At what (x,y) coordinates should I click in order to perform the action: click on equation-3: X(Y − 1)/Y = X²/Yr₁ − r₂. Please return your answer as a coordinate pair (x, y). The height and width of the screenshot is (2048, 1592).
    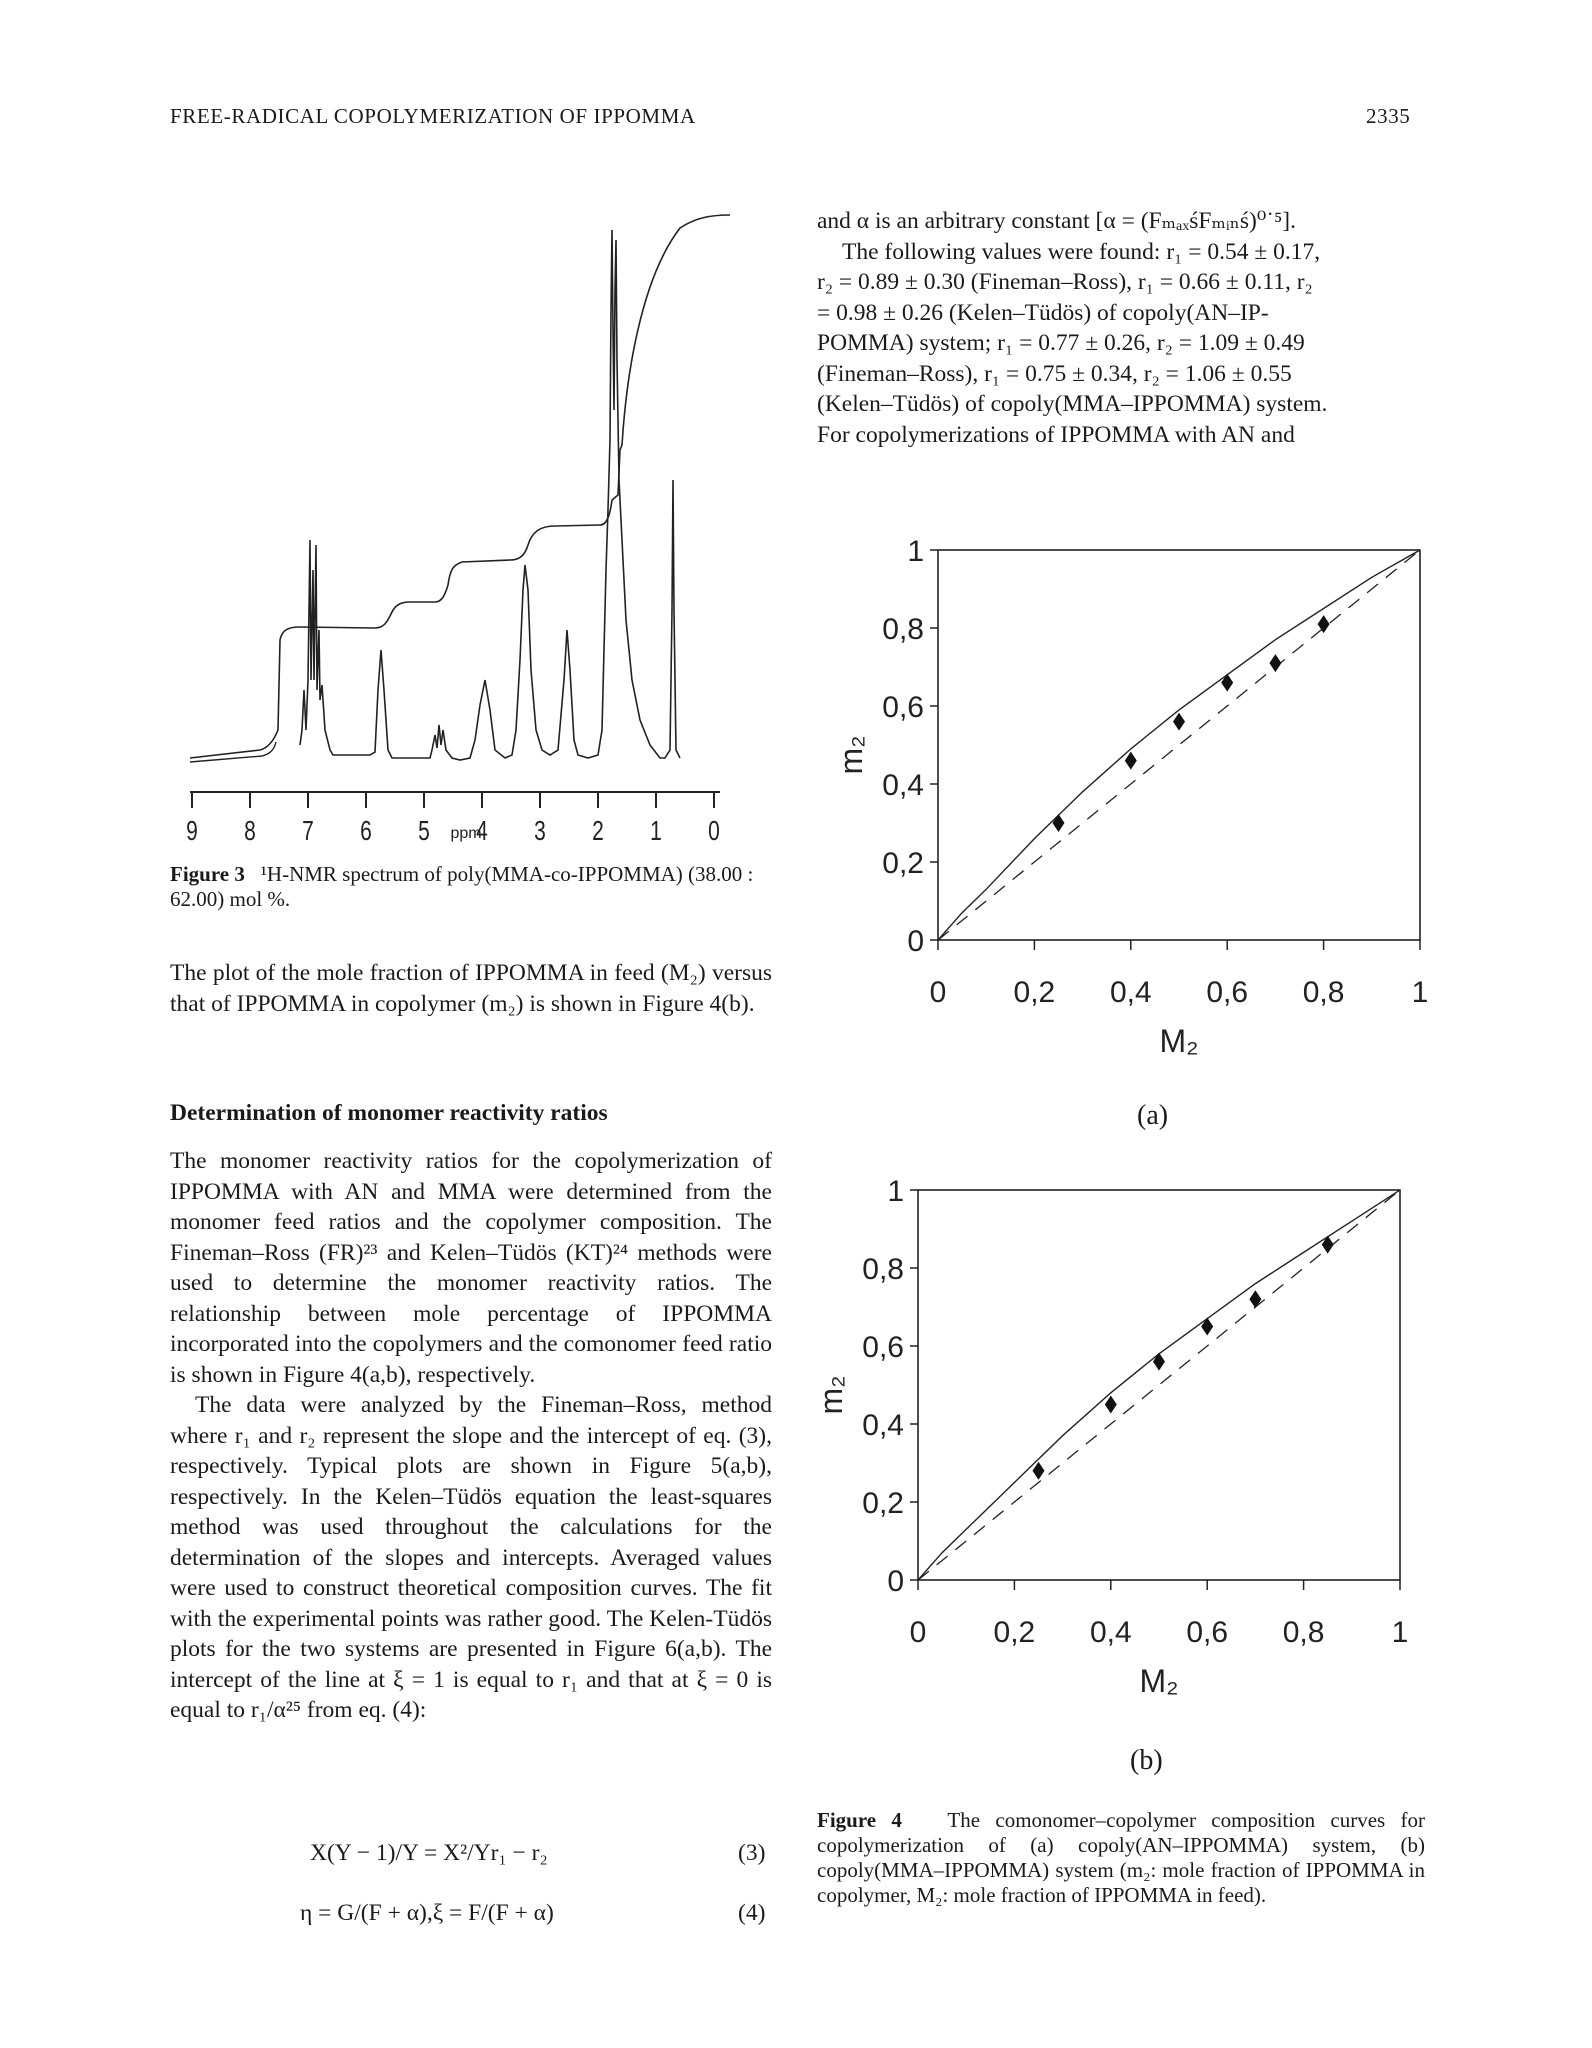
    Looking at the image, I should click on (429, 1853).